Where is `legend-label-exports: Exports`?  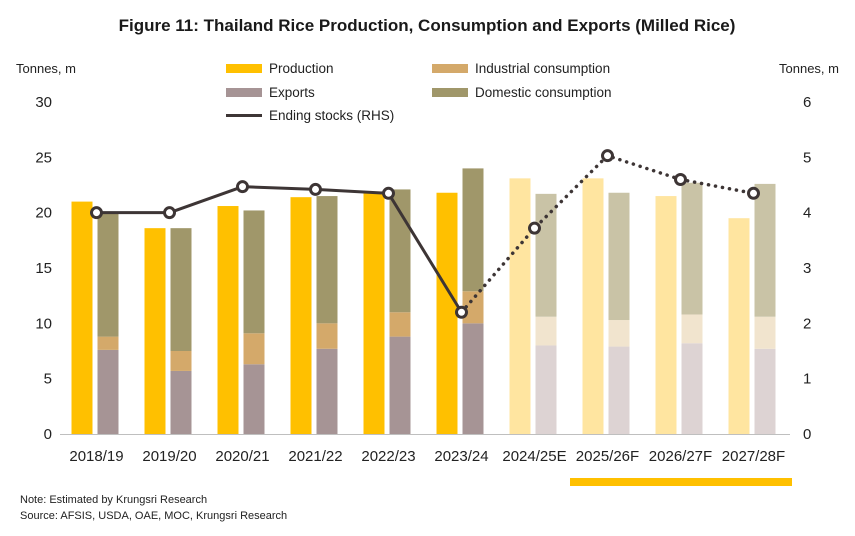 legend-label-exports: Exports is located at coordinates (292, 92).